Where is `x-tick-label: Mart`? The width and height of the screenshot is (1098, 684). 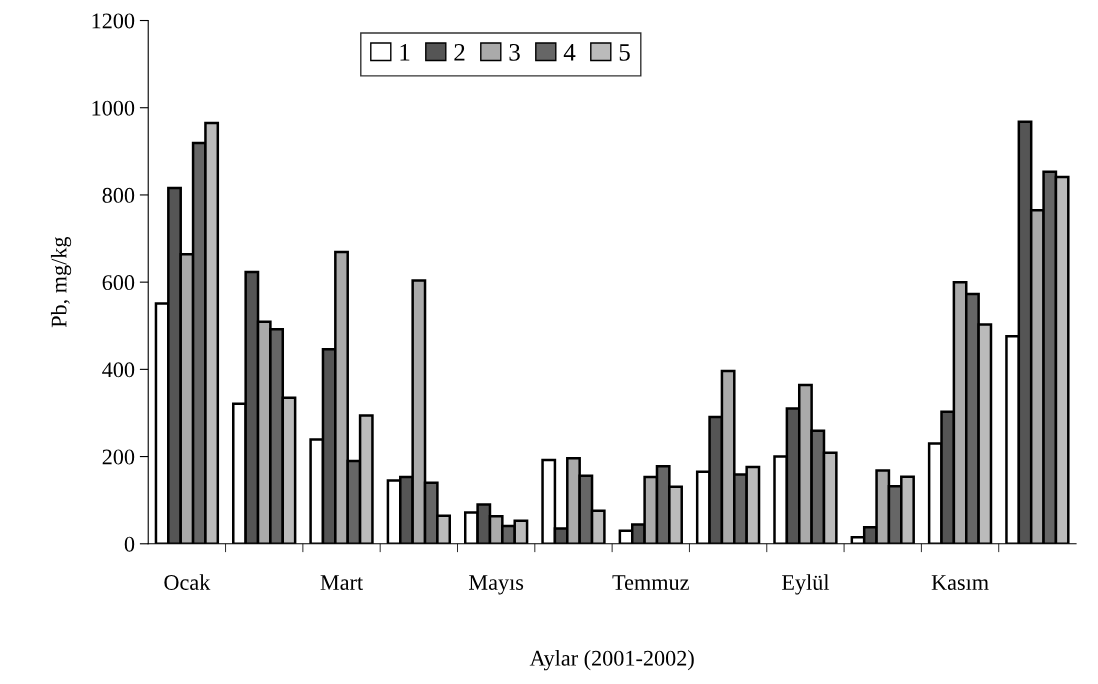 x-tick-label: Mart is located at coordinates (341, 582).